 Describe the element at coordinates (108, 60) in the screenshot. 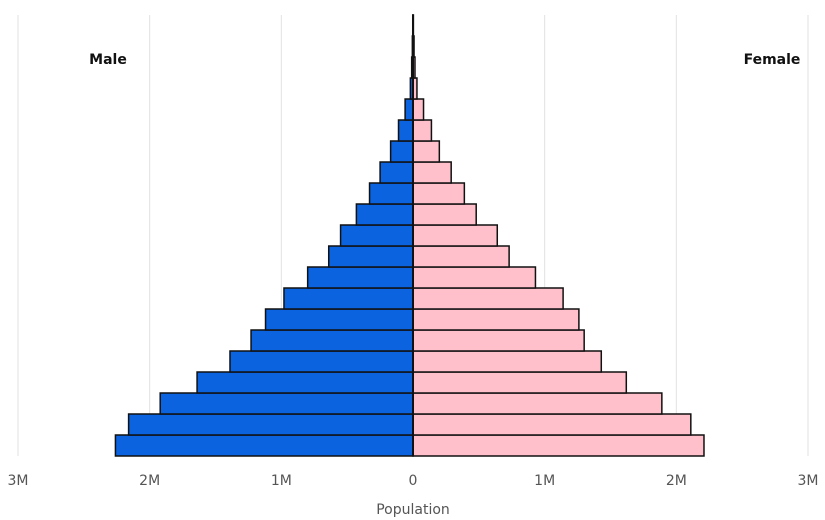

I see `legend-label: Male` at that location.